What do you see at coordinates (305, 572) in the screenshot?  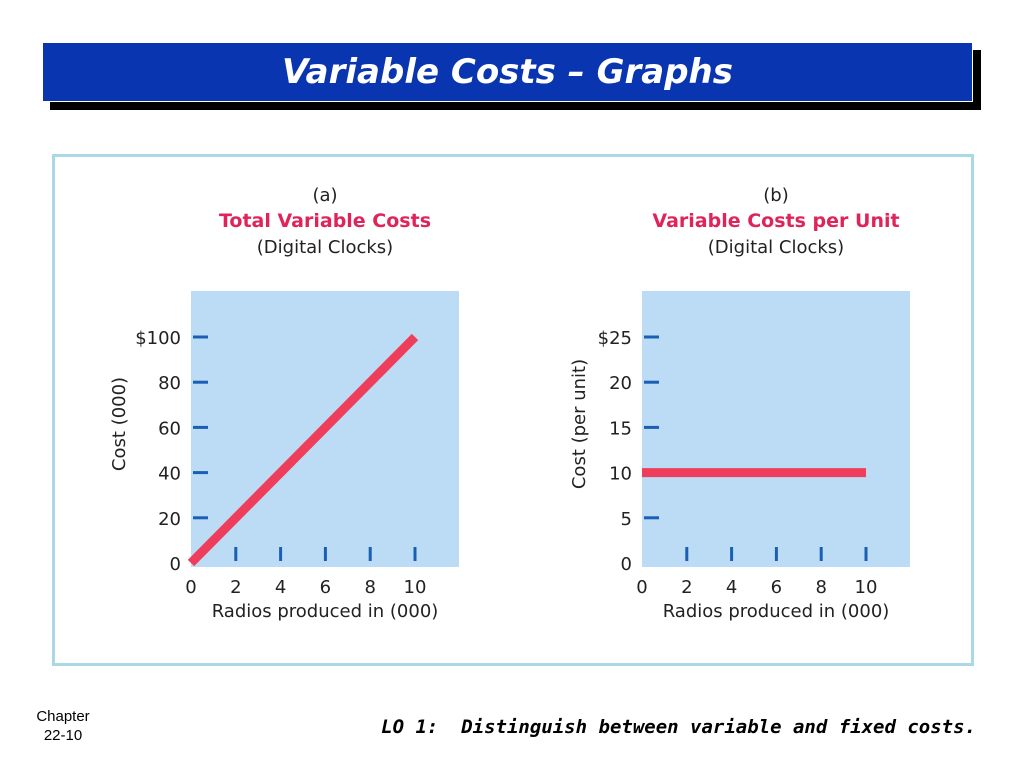 I see `chart-a-x-ticks: 0 2 4 6 8 10` at bounding box center [305, 572].